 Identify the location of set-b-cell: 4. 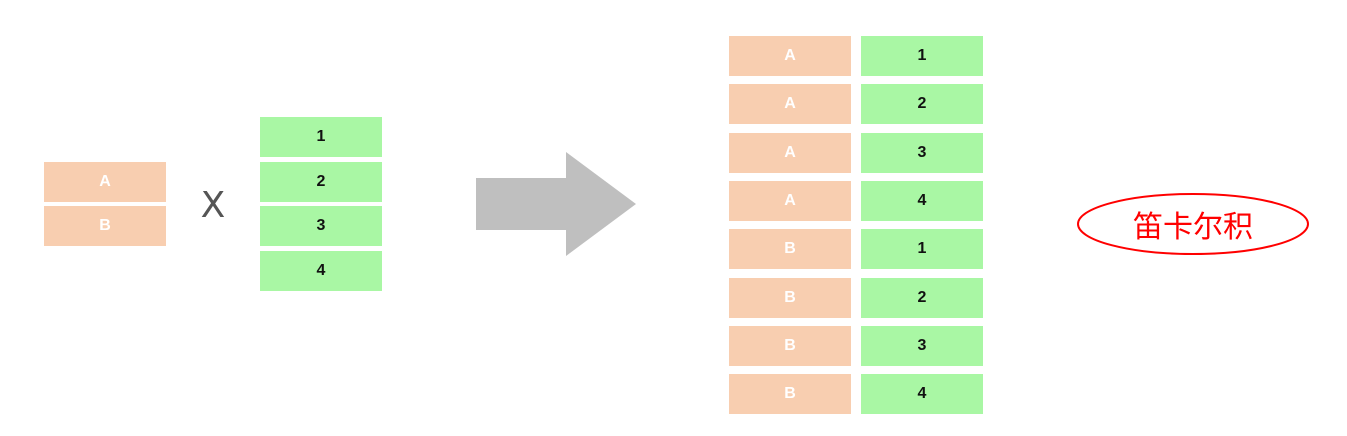
(321, 271).